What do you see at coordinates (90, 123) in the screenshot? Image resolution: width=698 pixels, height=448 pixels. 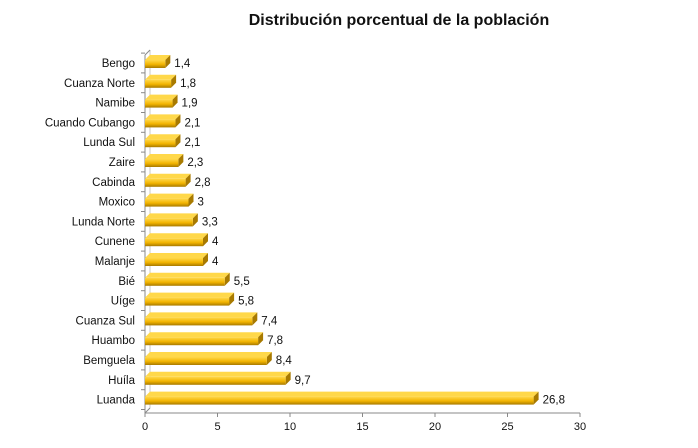 I see `category-label: Cuando Cubango` at bounding box center [90, 123].